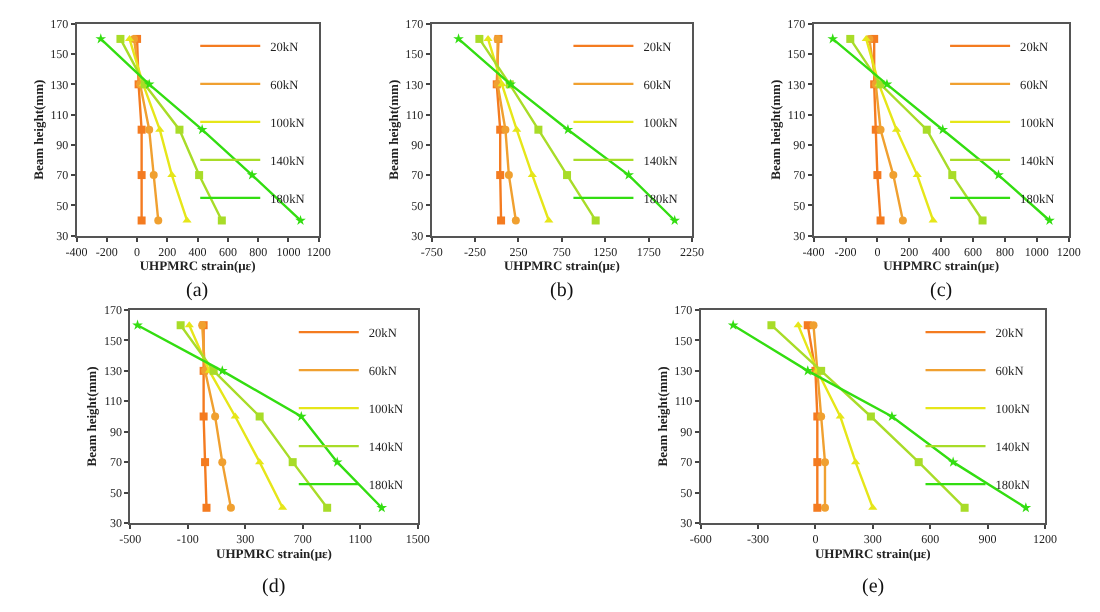 The height and width of the screenshot is (612, 1100). I want to click on text: (a), so click(197, 291).